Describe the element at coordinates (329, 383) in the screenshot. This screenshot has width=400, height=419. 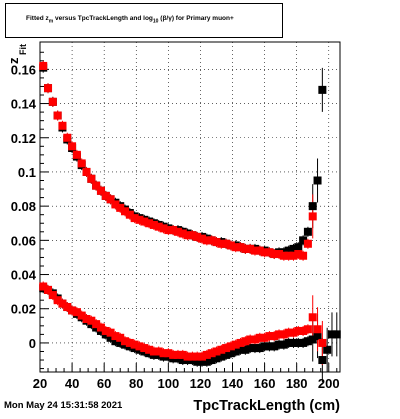
I see `x-tick-label: 200` at that location.